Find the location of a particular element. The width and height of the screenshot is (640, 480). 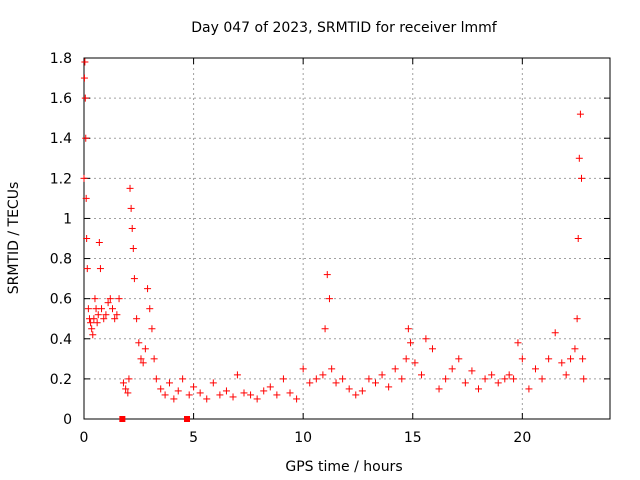

x-tick-label: 0 is located at coordinates (84, 438).